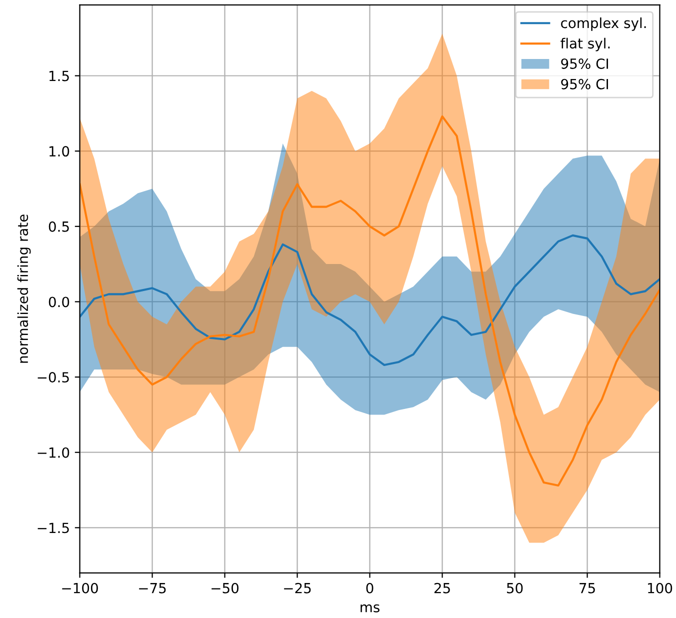 The height and width of the screenshot is (618, 676). What do you see at coordinates (585, 45) in the screenshot?
I see `legend-label: flat syl.` at bounding box center [585, 45].